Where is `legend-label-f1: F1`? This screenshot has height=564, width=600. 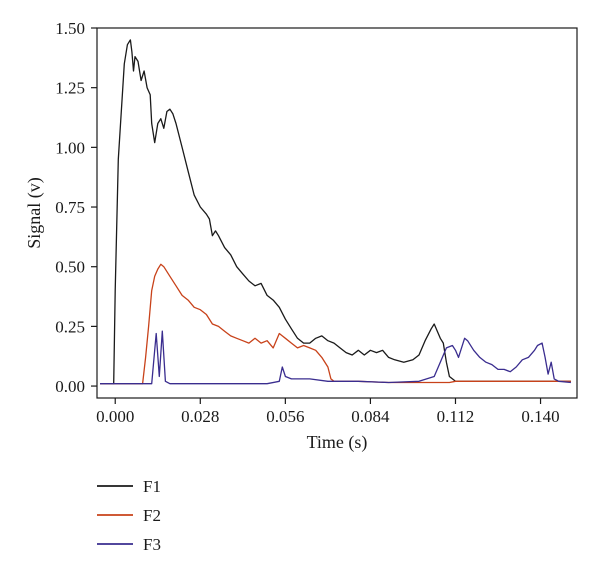 legend-label-f1: F1 is located at coordinates (152, 486).